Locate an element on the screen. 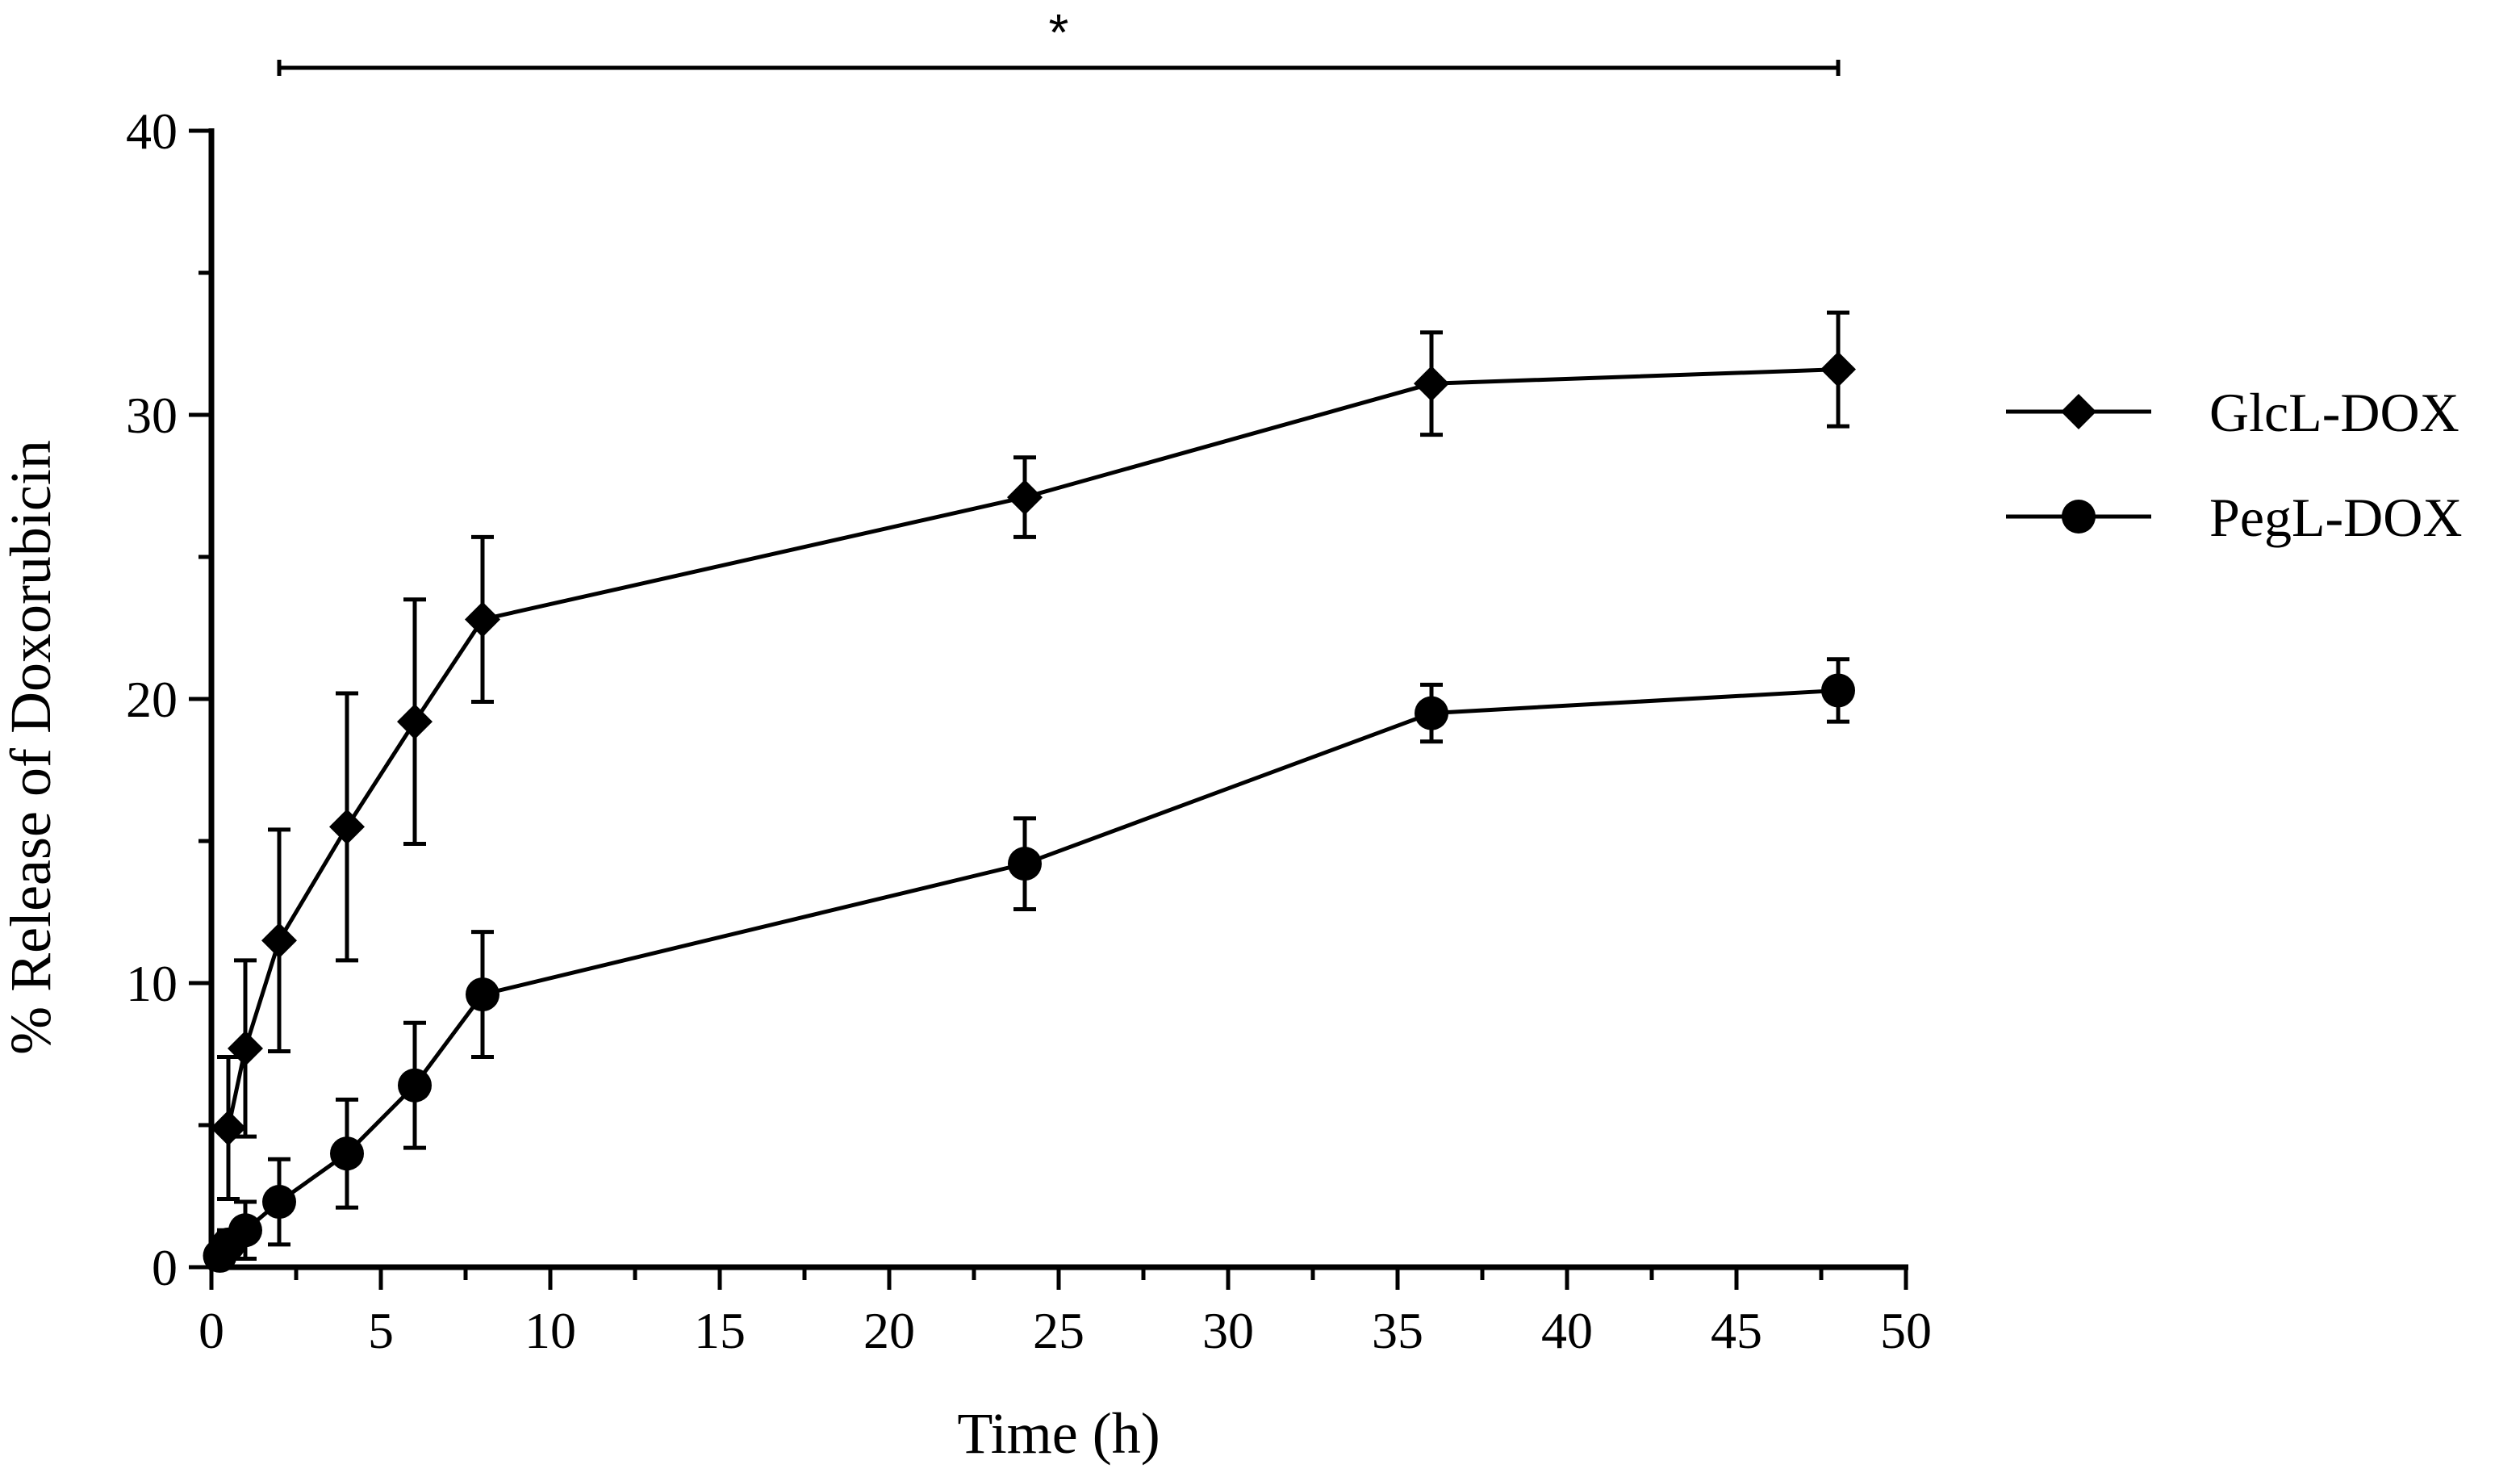 The height and width of the screenshot is (1473, 2520). y-tick-label: 10 is located at coordinates (152, 983).